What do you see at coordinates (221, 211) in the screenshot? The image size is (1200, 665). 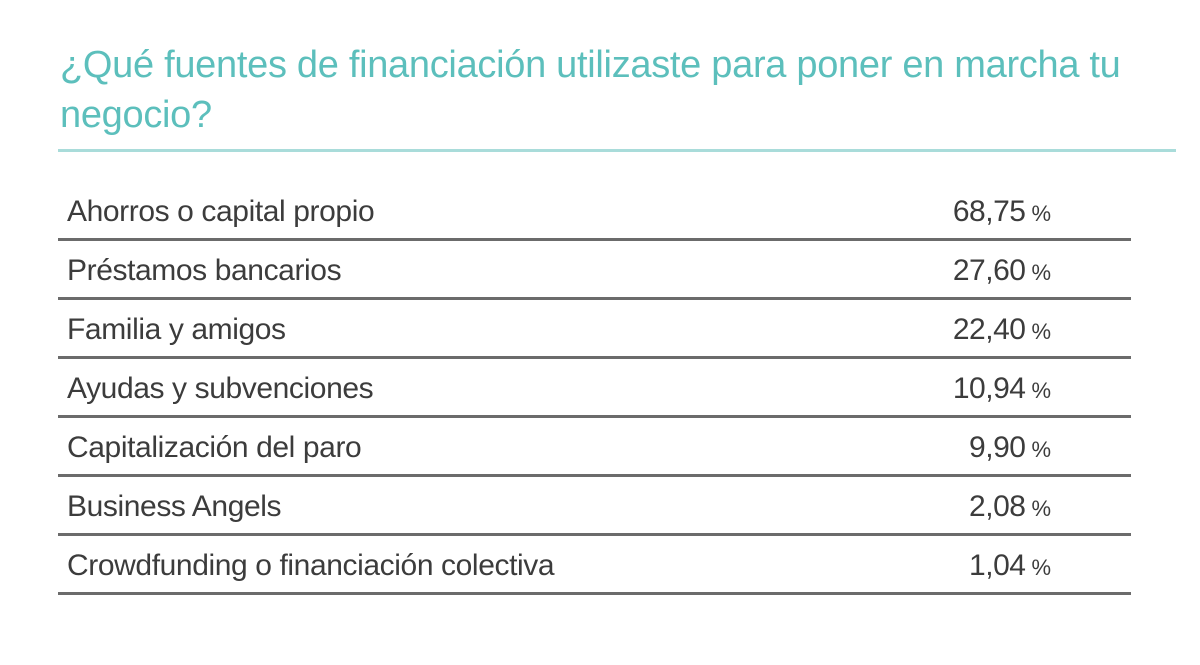 I see `row-label: Ahorros o capital propio` at bounding box center [221, 211].